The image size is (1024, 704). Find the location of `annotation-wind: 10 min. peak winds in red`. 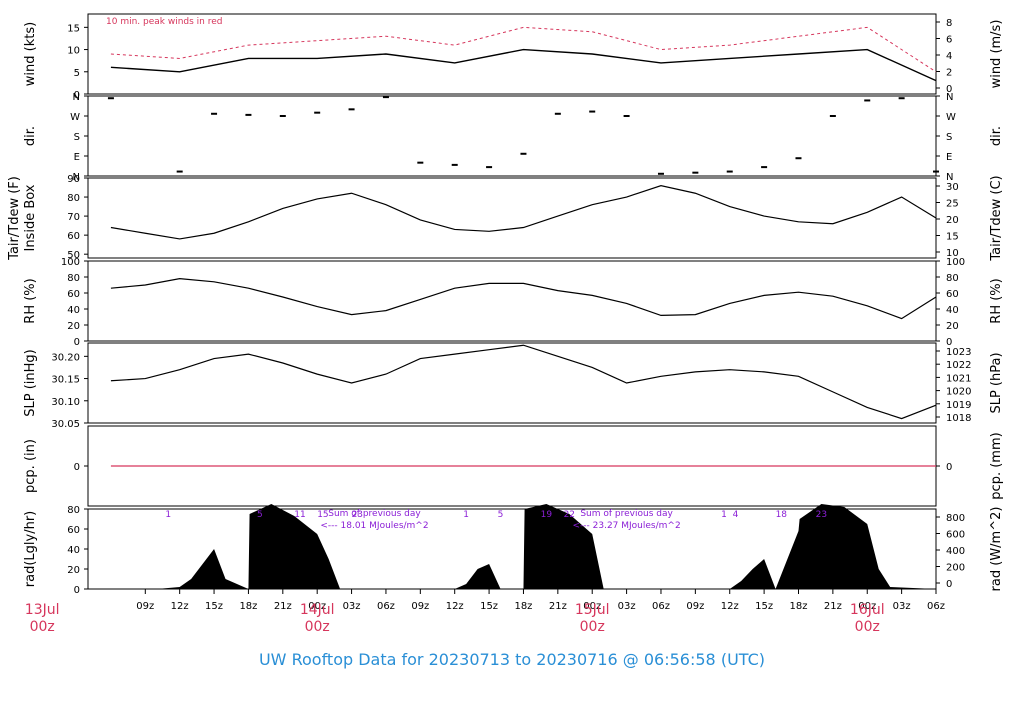

annotation-wind: 10 min. peak winds in red is located at coordinates (164, 22).